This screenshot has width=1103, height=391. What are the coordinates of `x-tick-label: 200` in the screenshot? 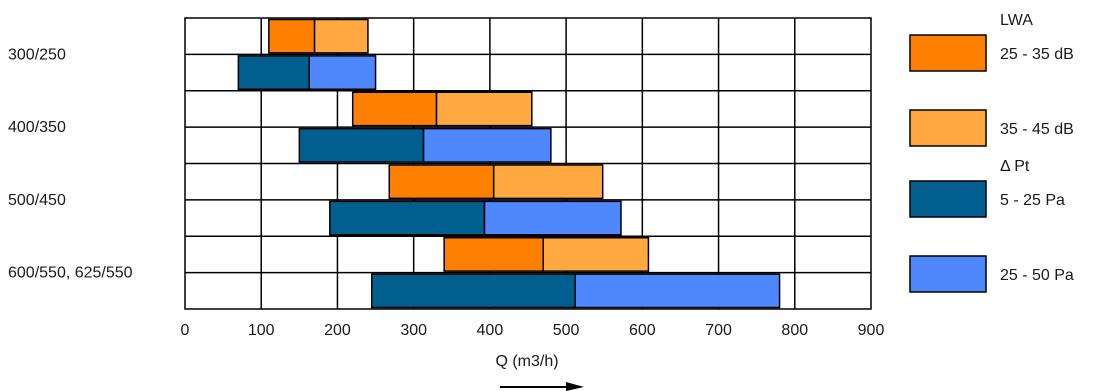 It's located at (337, 330).